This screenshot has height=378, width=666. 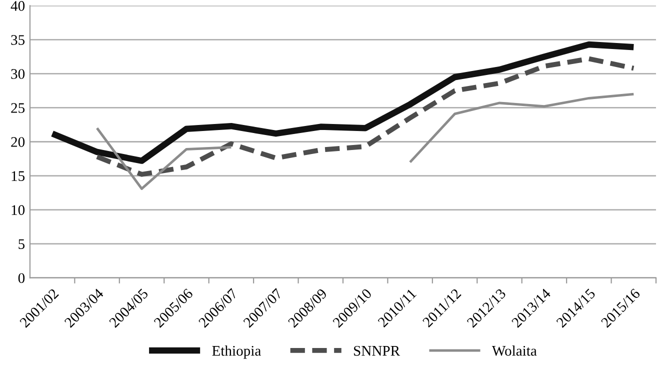 What do you see at coordinates (18, 108) in the screenshot?
I see `y-tick-label: 25` at bounding box center [18, 108].